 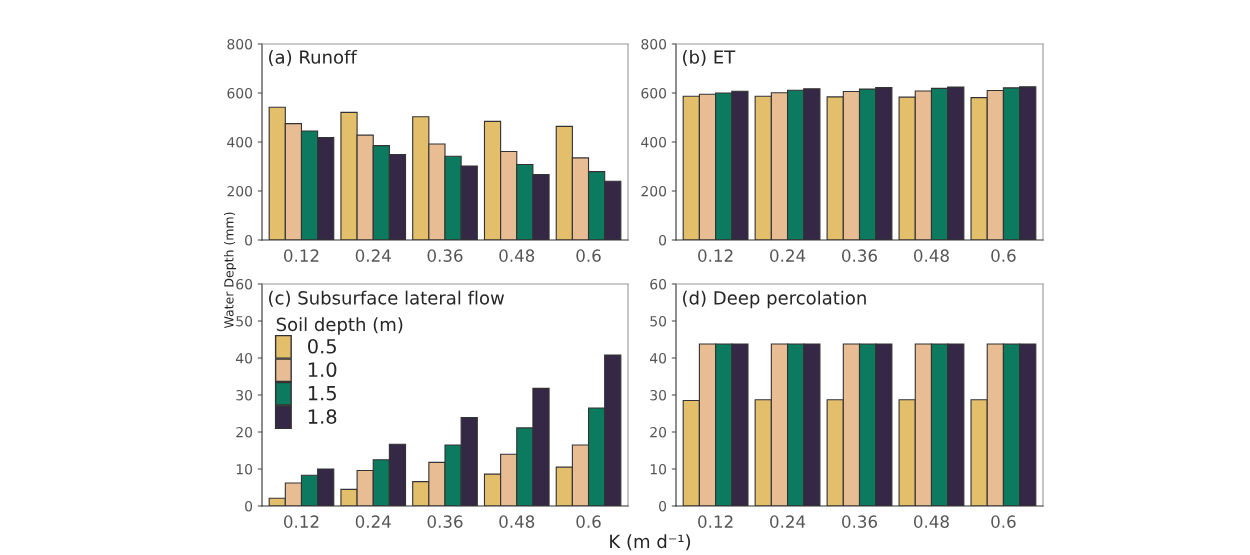 What do you see at coordinates (322, 346) in the screenshot?
I see `legend-label: 0.5` at bounding box center [322, 346].